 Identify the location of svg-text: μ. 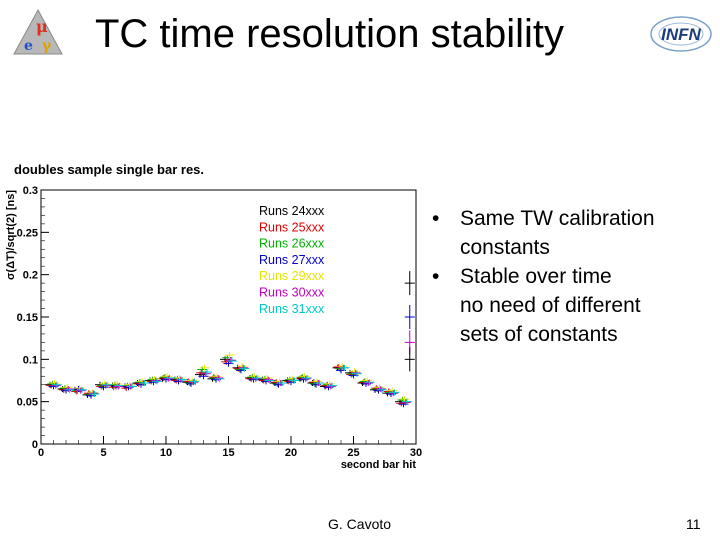
(42, 26).